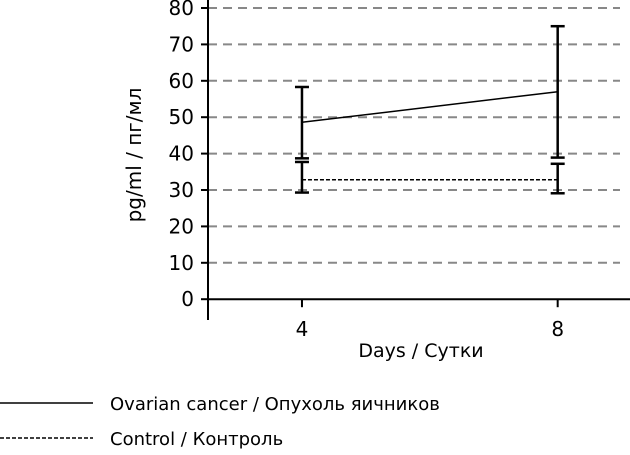 This screenshot has height=455, width=630. Describe the element at coordinates (134, 155) in the screenshot. I see `y-axis-label: pg/ml / пг/мл` at that location.